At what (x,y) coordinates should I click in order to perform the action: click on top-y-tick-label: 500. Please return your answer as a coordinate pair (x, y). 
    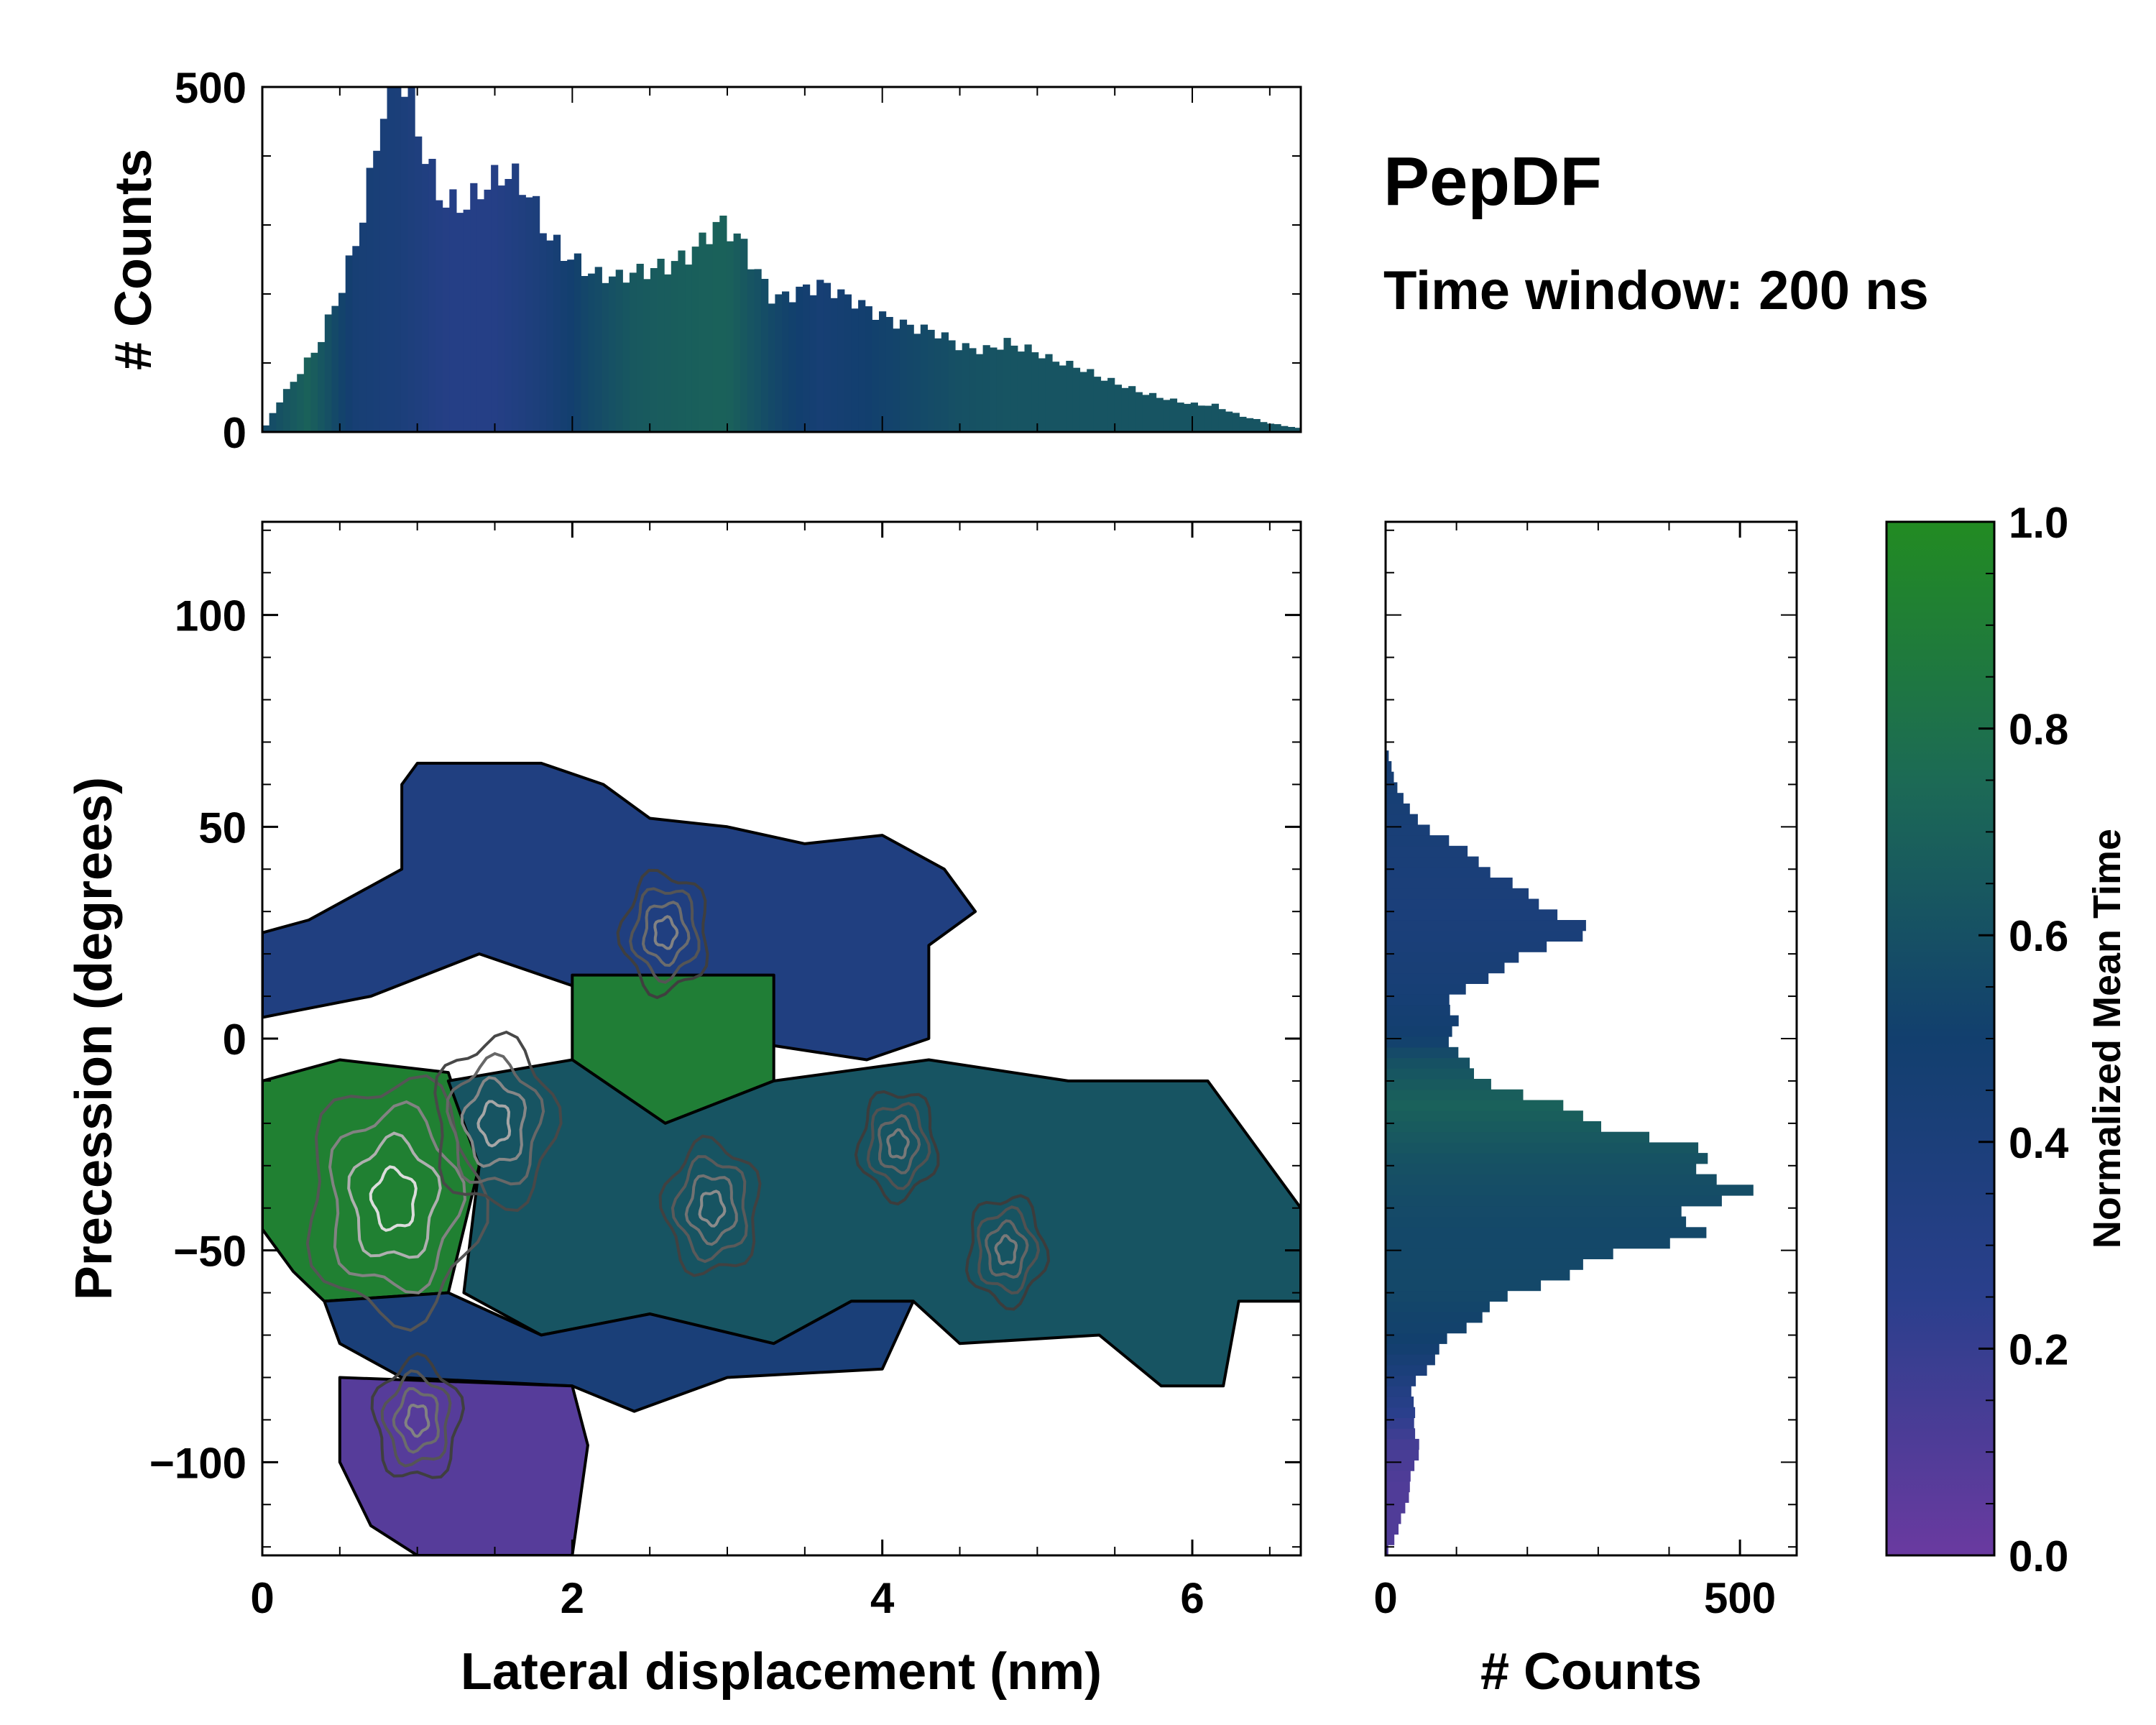
    Looking at the image, I should click on (211, 88).